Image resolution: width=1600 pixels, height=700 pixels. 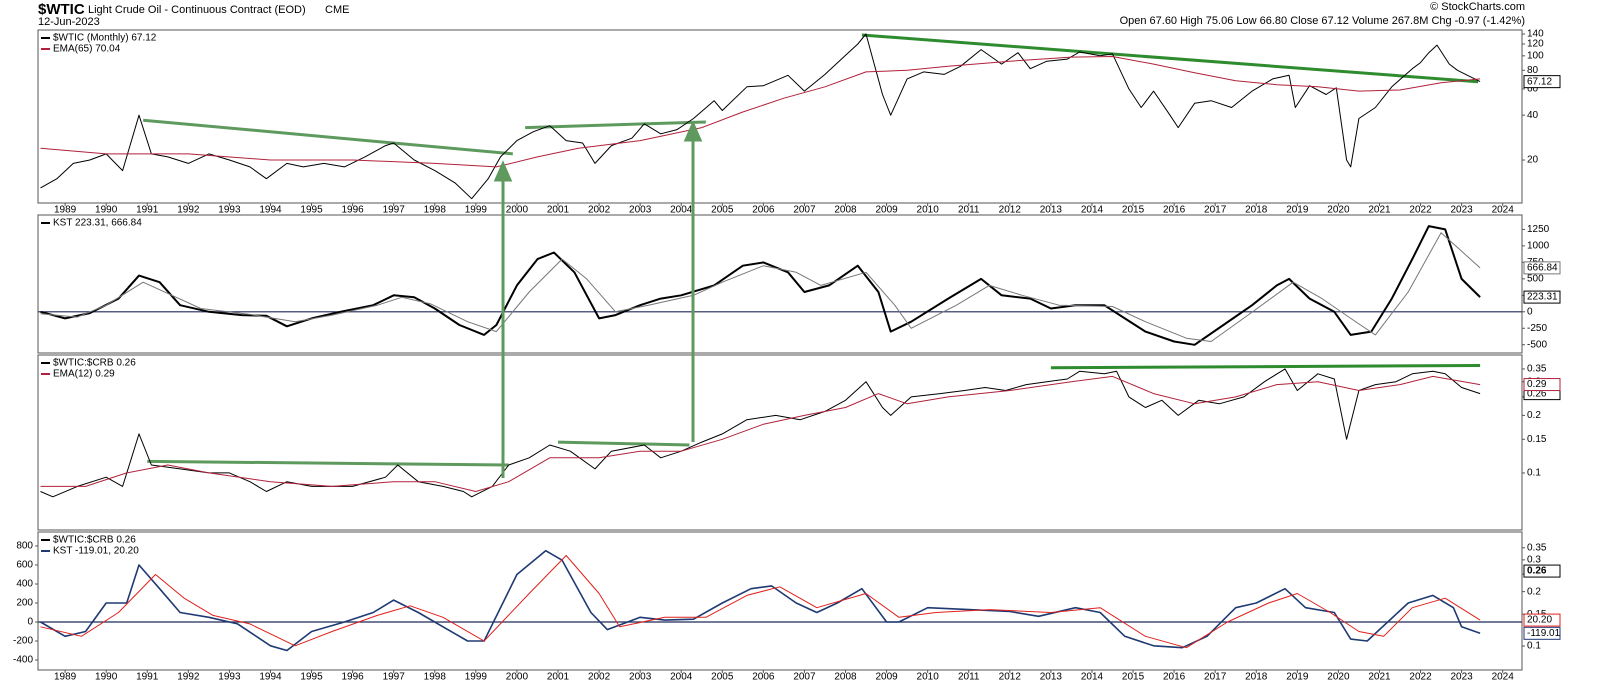 What do you see at coordinates (1544, 633) in the screenshot?
I see `value-tag: -119.01` at bounding box center [1544, 633].